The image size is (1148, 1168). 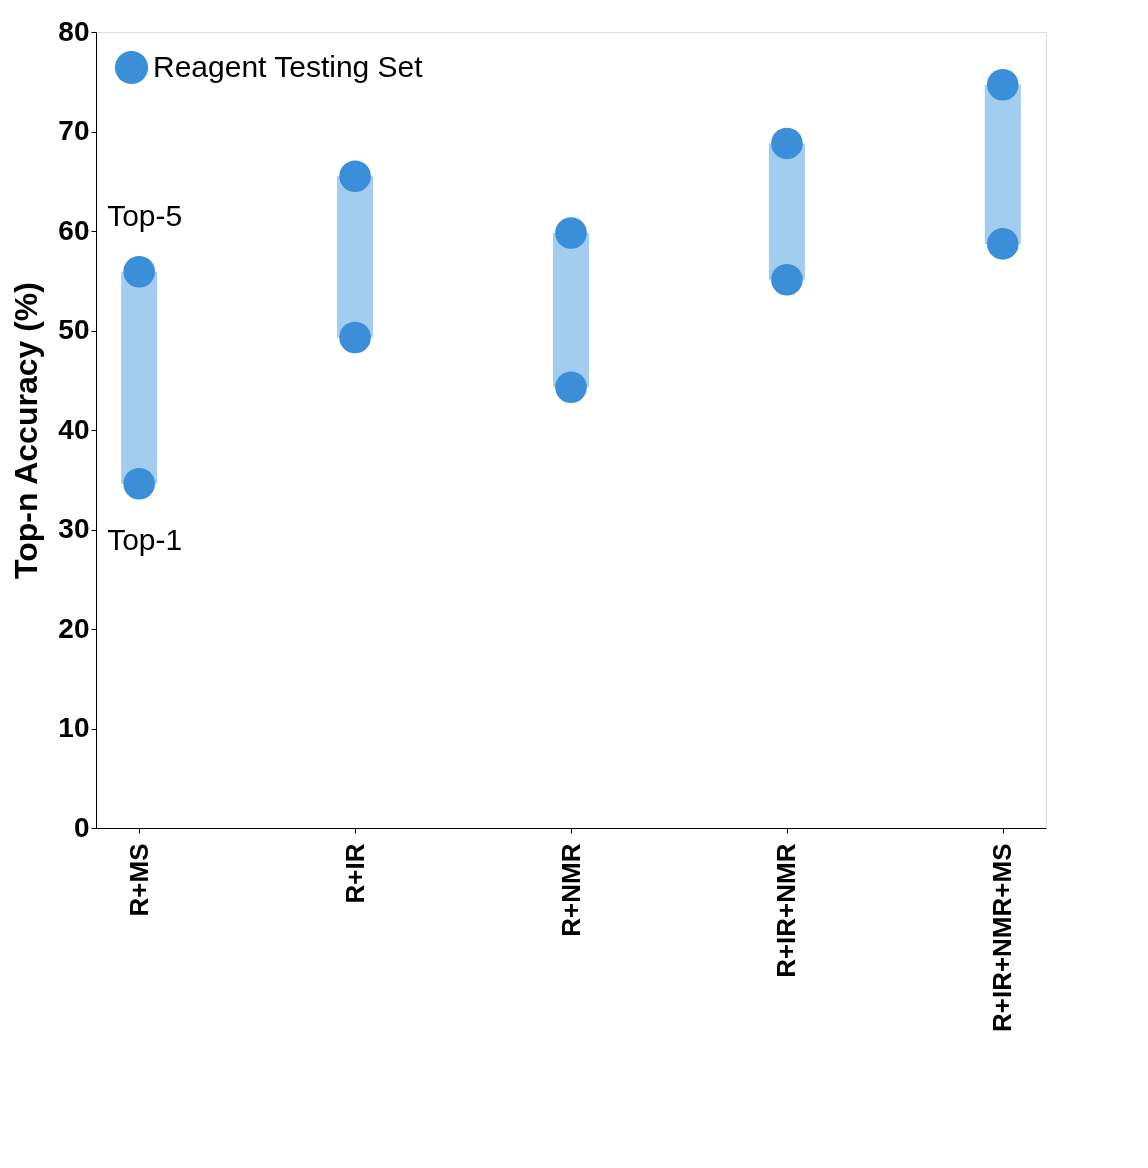 What do you see at coordinates (26, 430) in the screenshot?
I see `y-axis-title: Top-n Accuracy (%)` at bounding box center [26, 430].